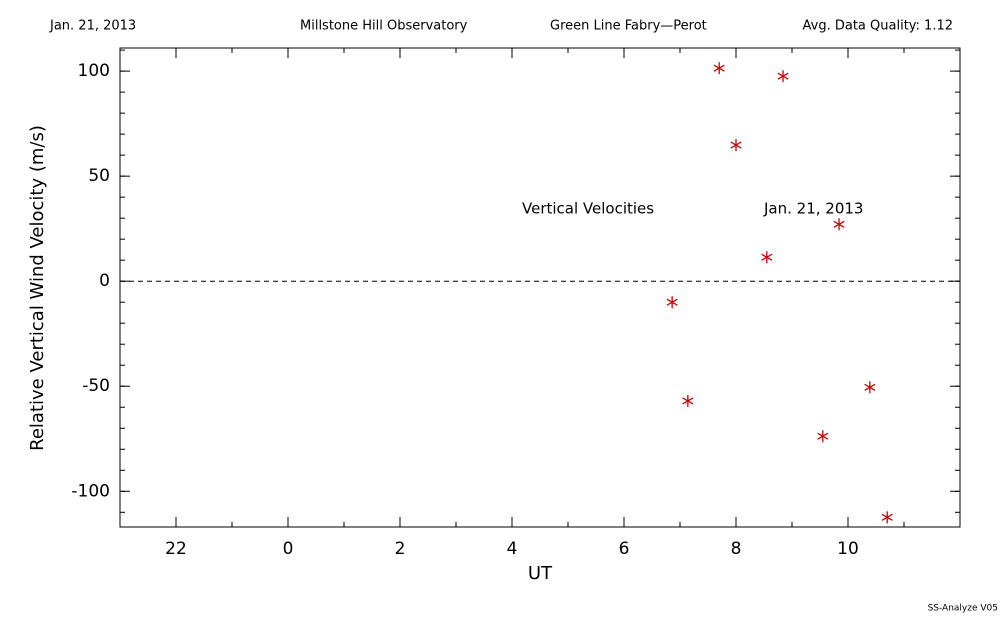 The height and width of the screenshot is (625, 1000). What do you see at coordinates (540, 573) in the screenshot?
I see `x-axis-label: UT` at bounding box center [540, 573].